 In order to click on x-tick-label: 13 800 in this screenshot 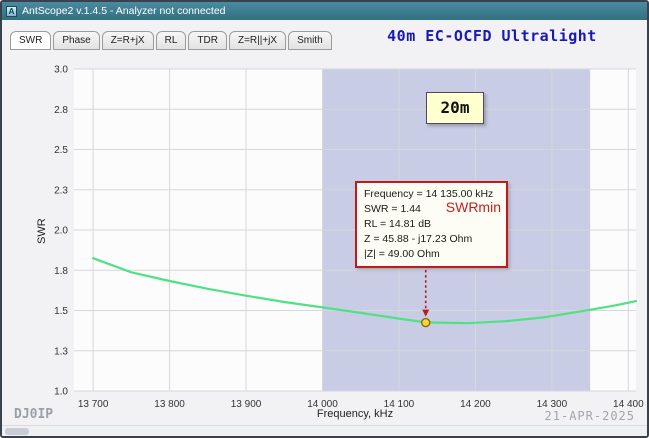, I will do `click(169, 404)`.